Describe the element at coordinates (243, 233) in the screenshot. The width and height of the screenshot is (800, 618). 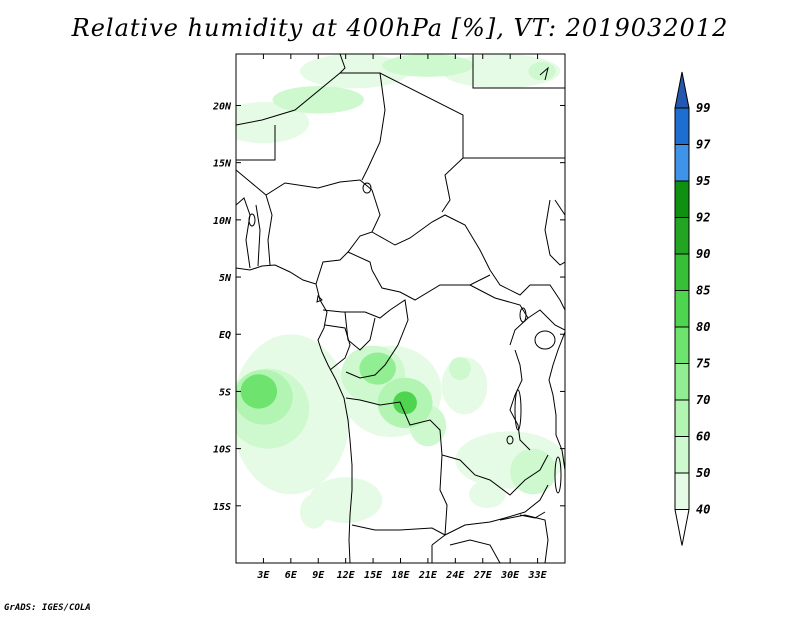
I see `border-ghana` at that location.